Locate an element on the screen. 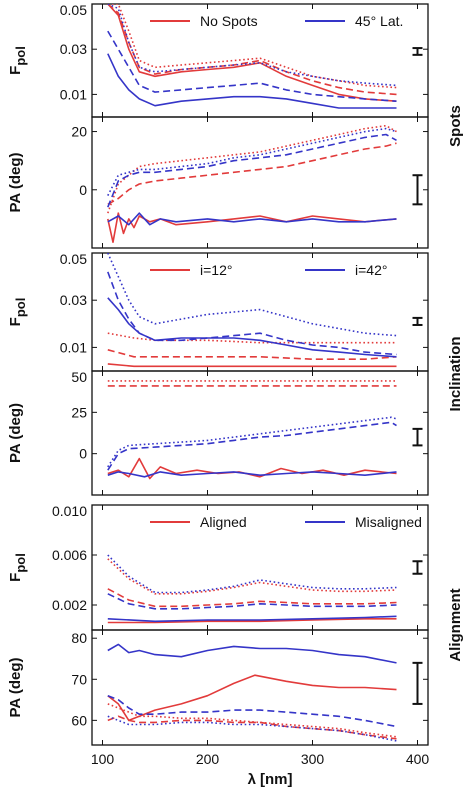  x-axis-symbol: λ is located at coordinates (252, 779).